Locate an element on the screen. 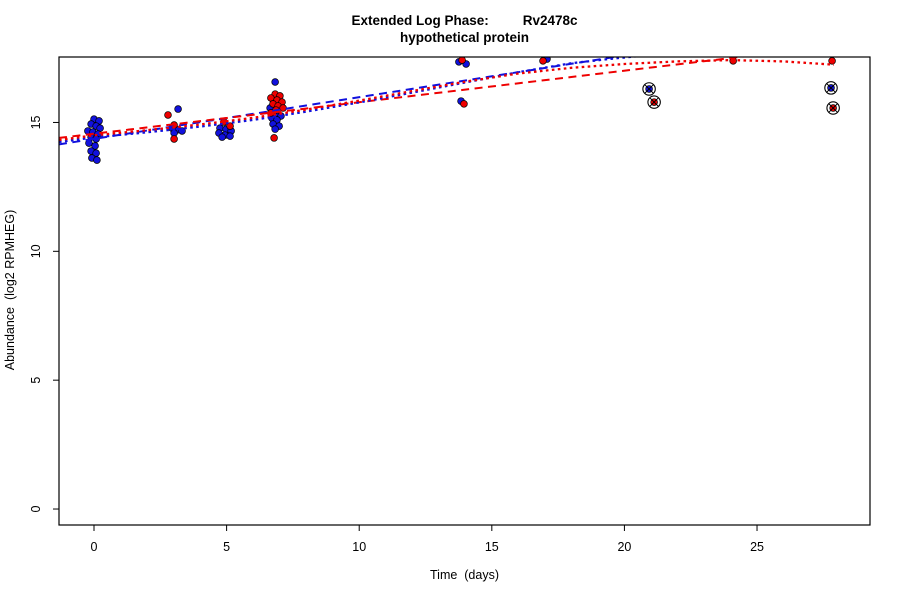 The height and width of the screenshot is (600, 900). x-tick-label: 10 is located at coordinates (359, 547).